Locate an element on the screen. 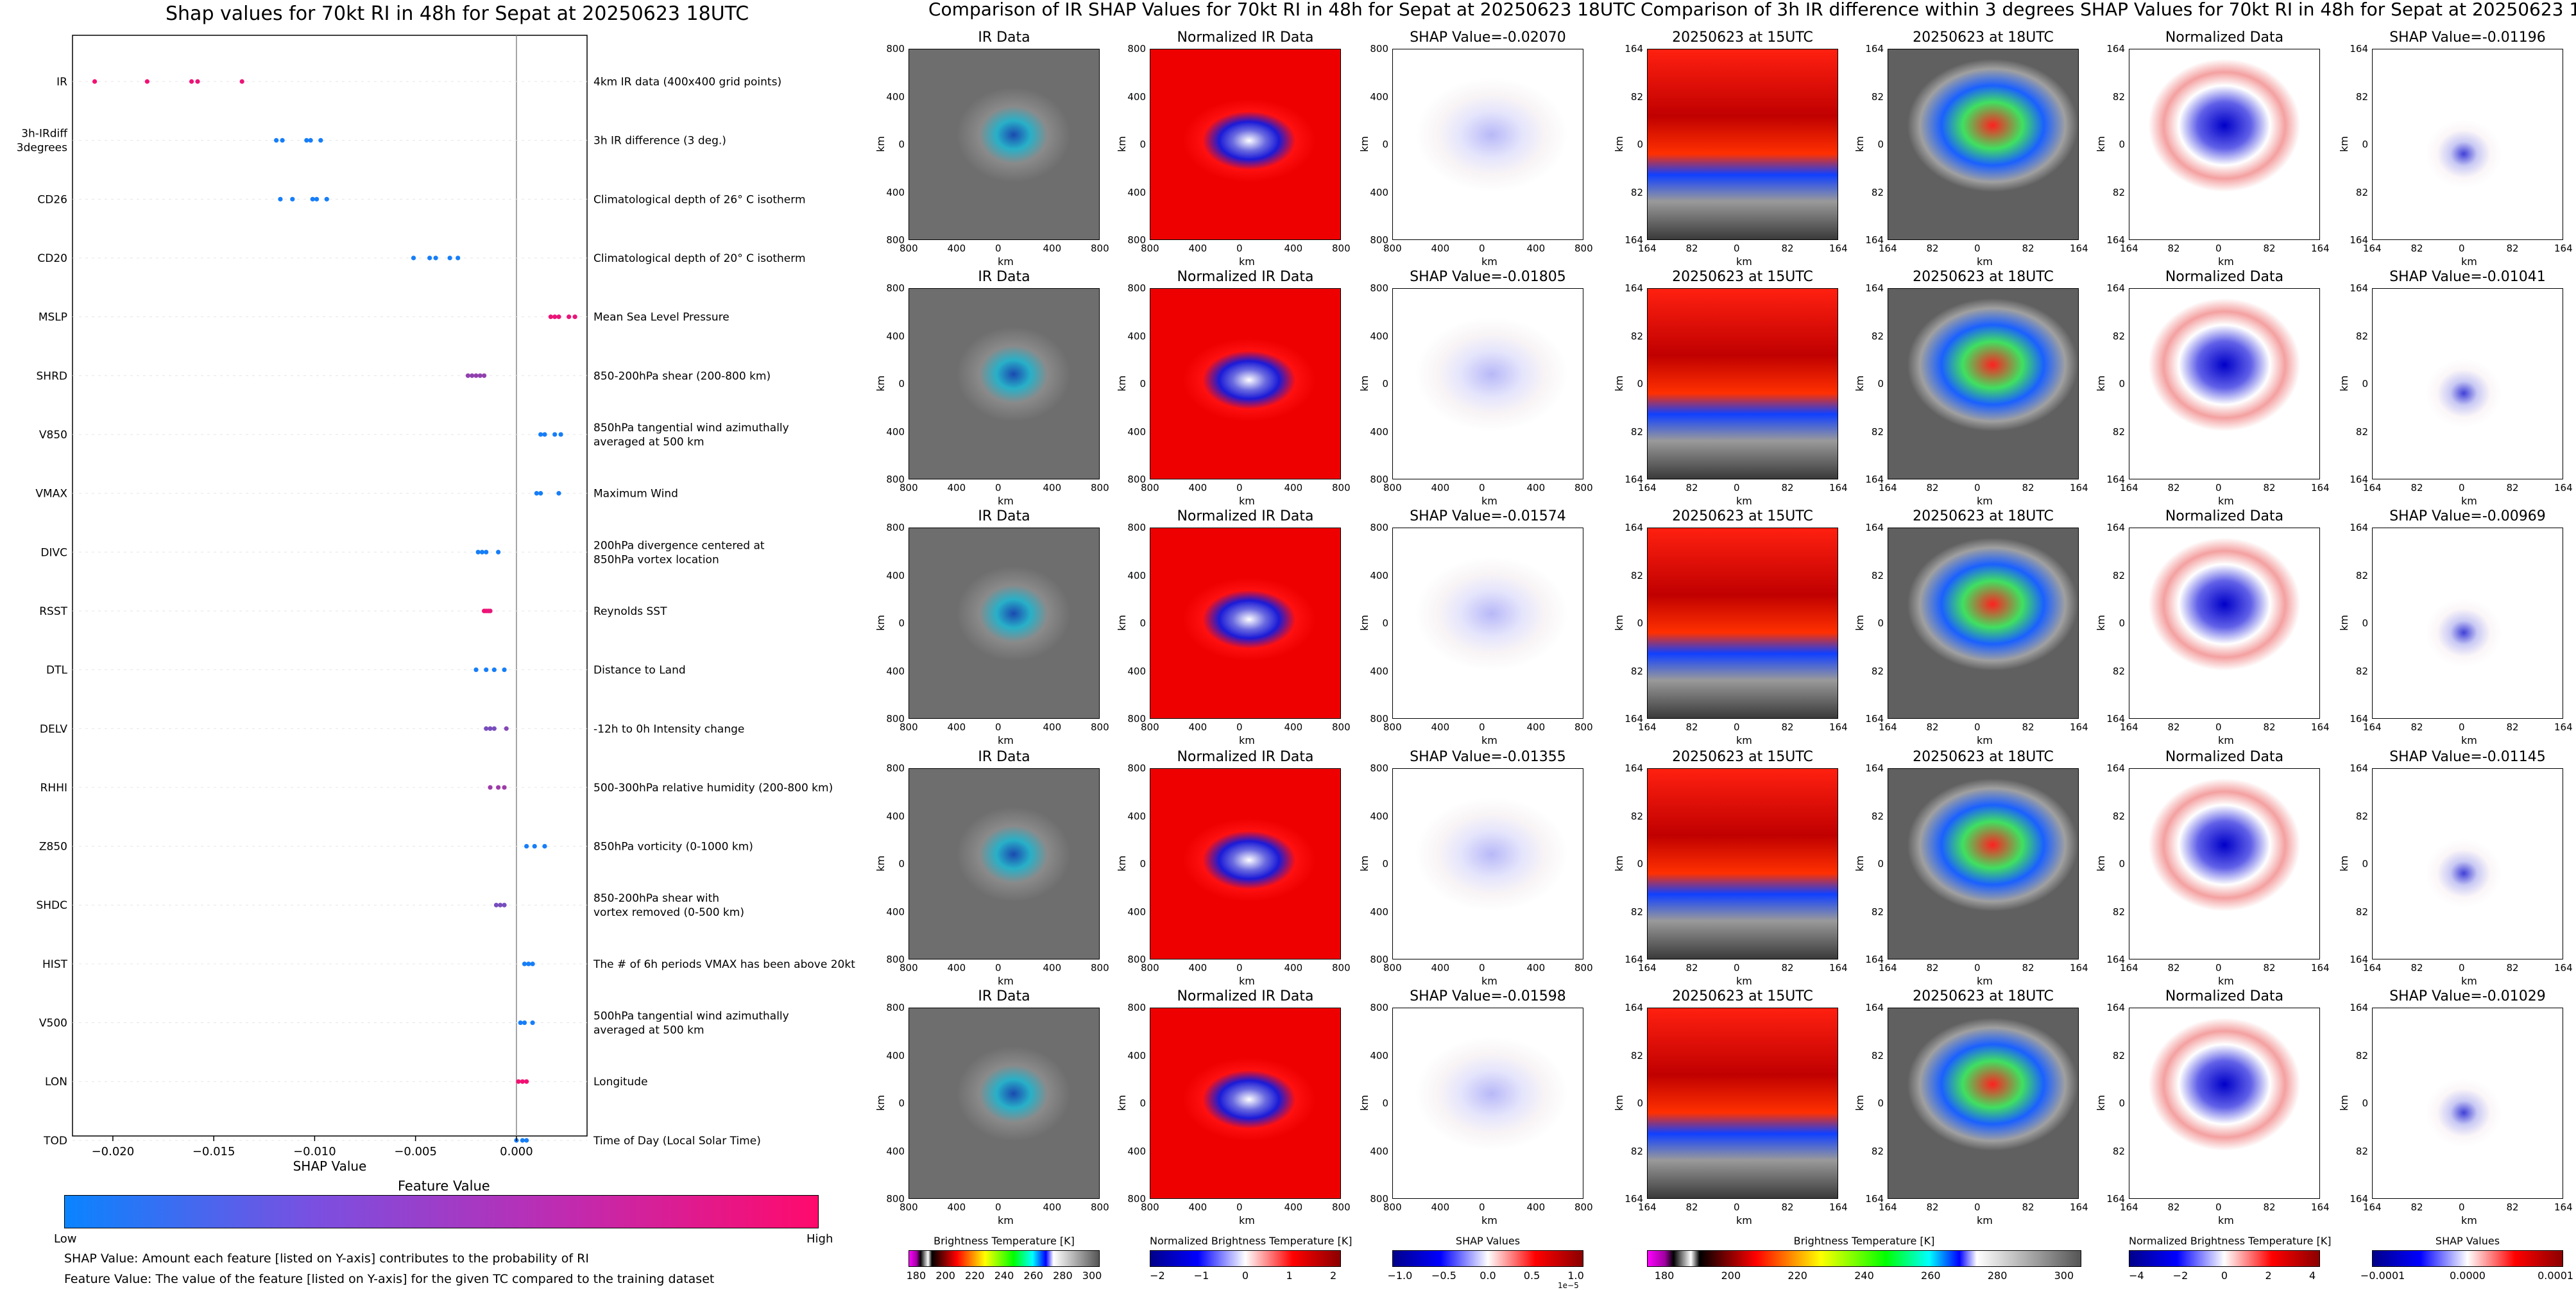  feature-label: 3h-IRdiff is located at coordinates (44, 134).